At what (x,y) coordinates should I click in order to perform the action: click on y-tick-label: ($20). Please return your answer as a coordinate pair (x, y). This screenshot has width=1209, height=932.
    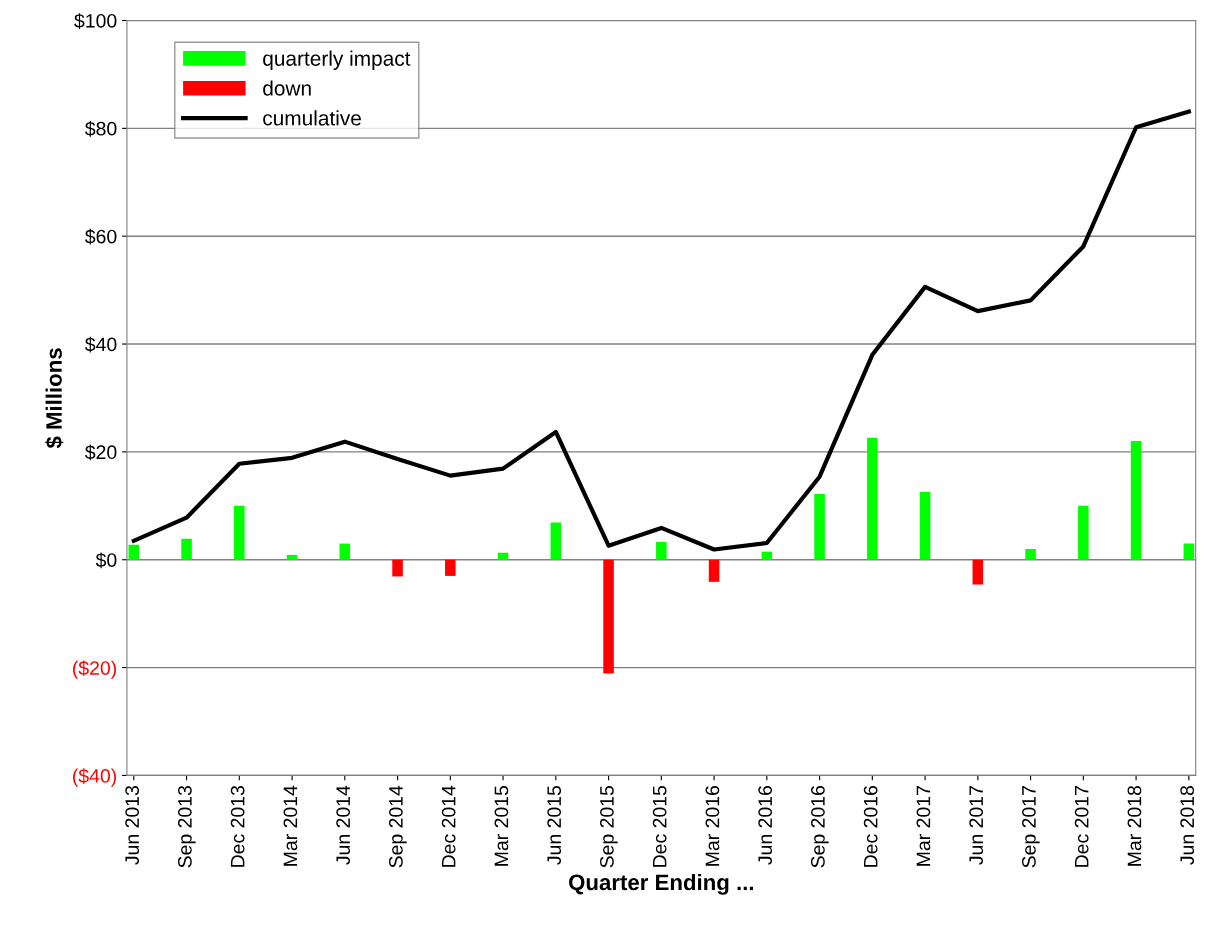
    Looking at the image, I should click on (95, 669).